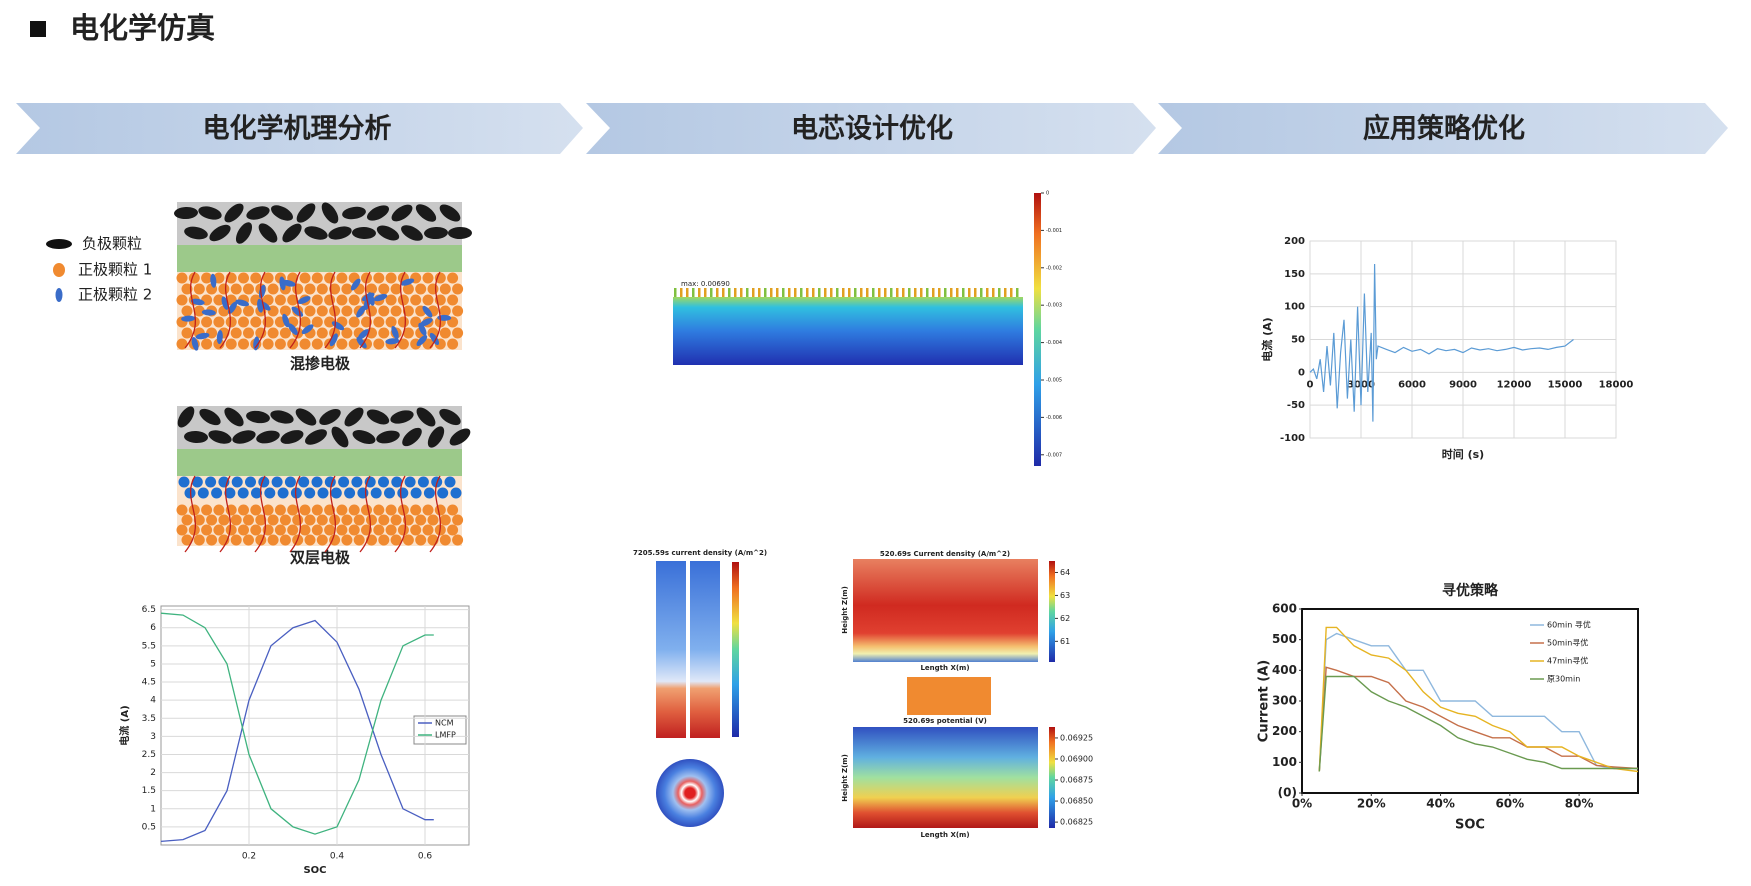 Image resolution: width=1751 pixels, height=886 pixels. I want to click on colorbar-label: -0.007, so click(1054, 455).